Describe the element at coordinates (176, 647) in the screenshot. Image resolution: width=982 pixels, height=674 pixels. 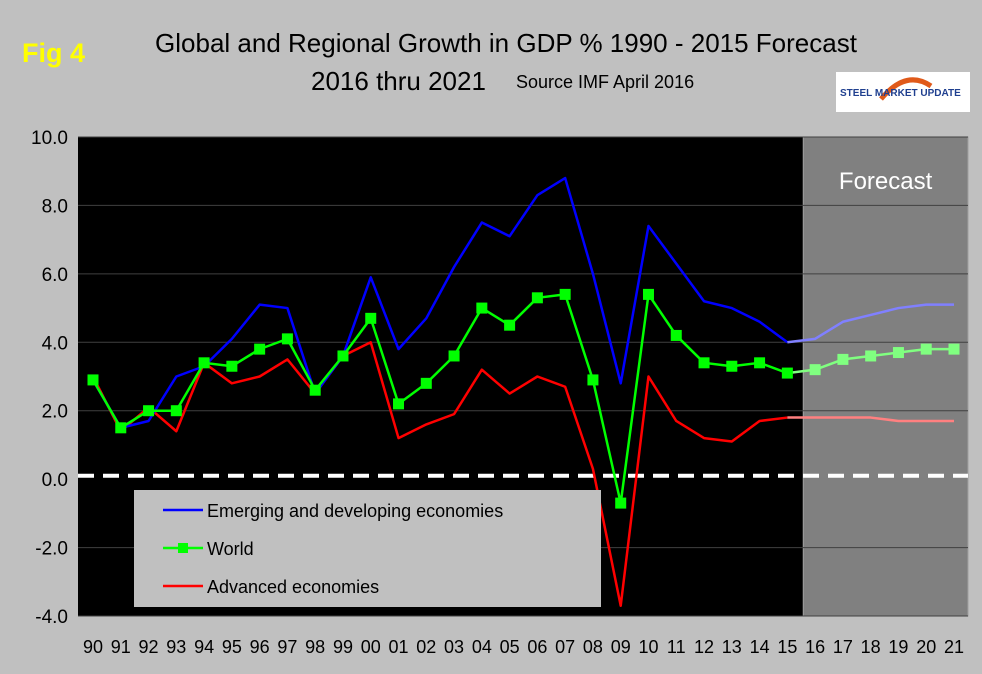
I see `x-tick-label: 93` at that location.